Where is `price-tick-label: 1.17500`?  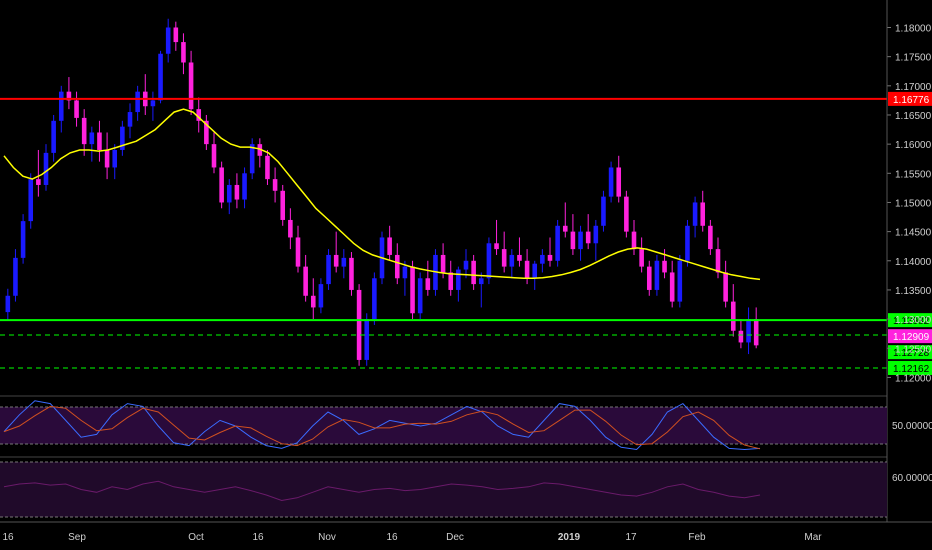 price-tick-label: 1.17500 is located at coordinates (913, 58).